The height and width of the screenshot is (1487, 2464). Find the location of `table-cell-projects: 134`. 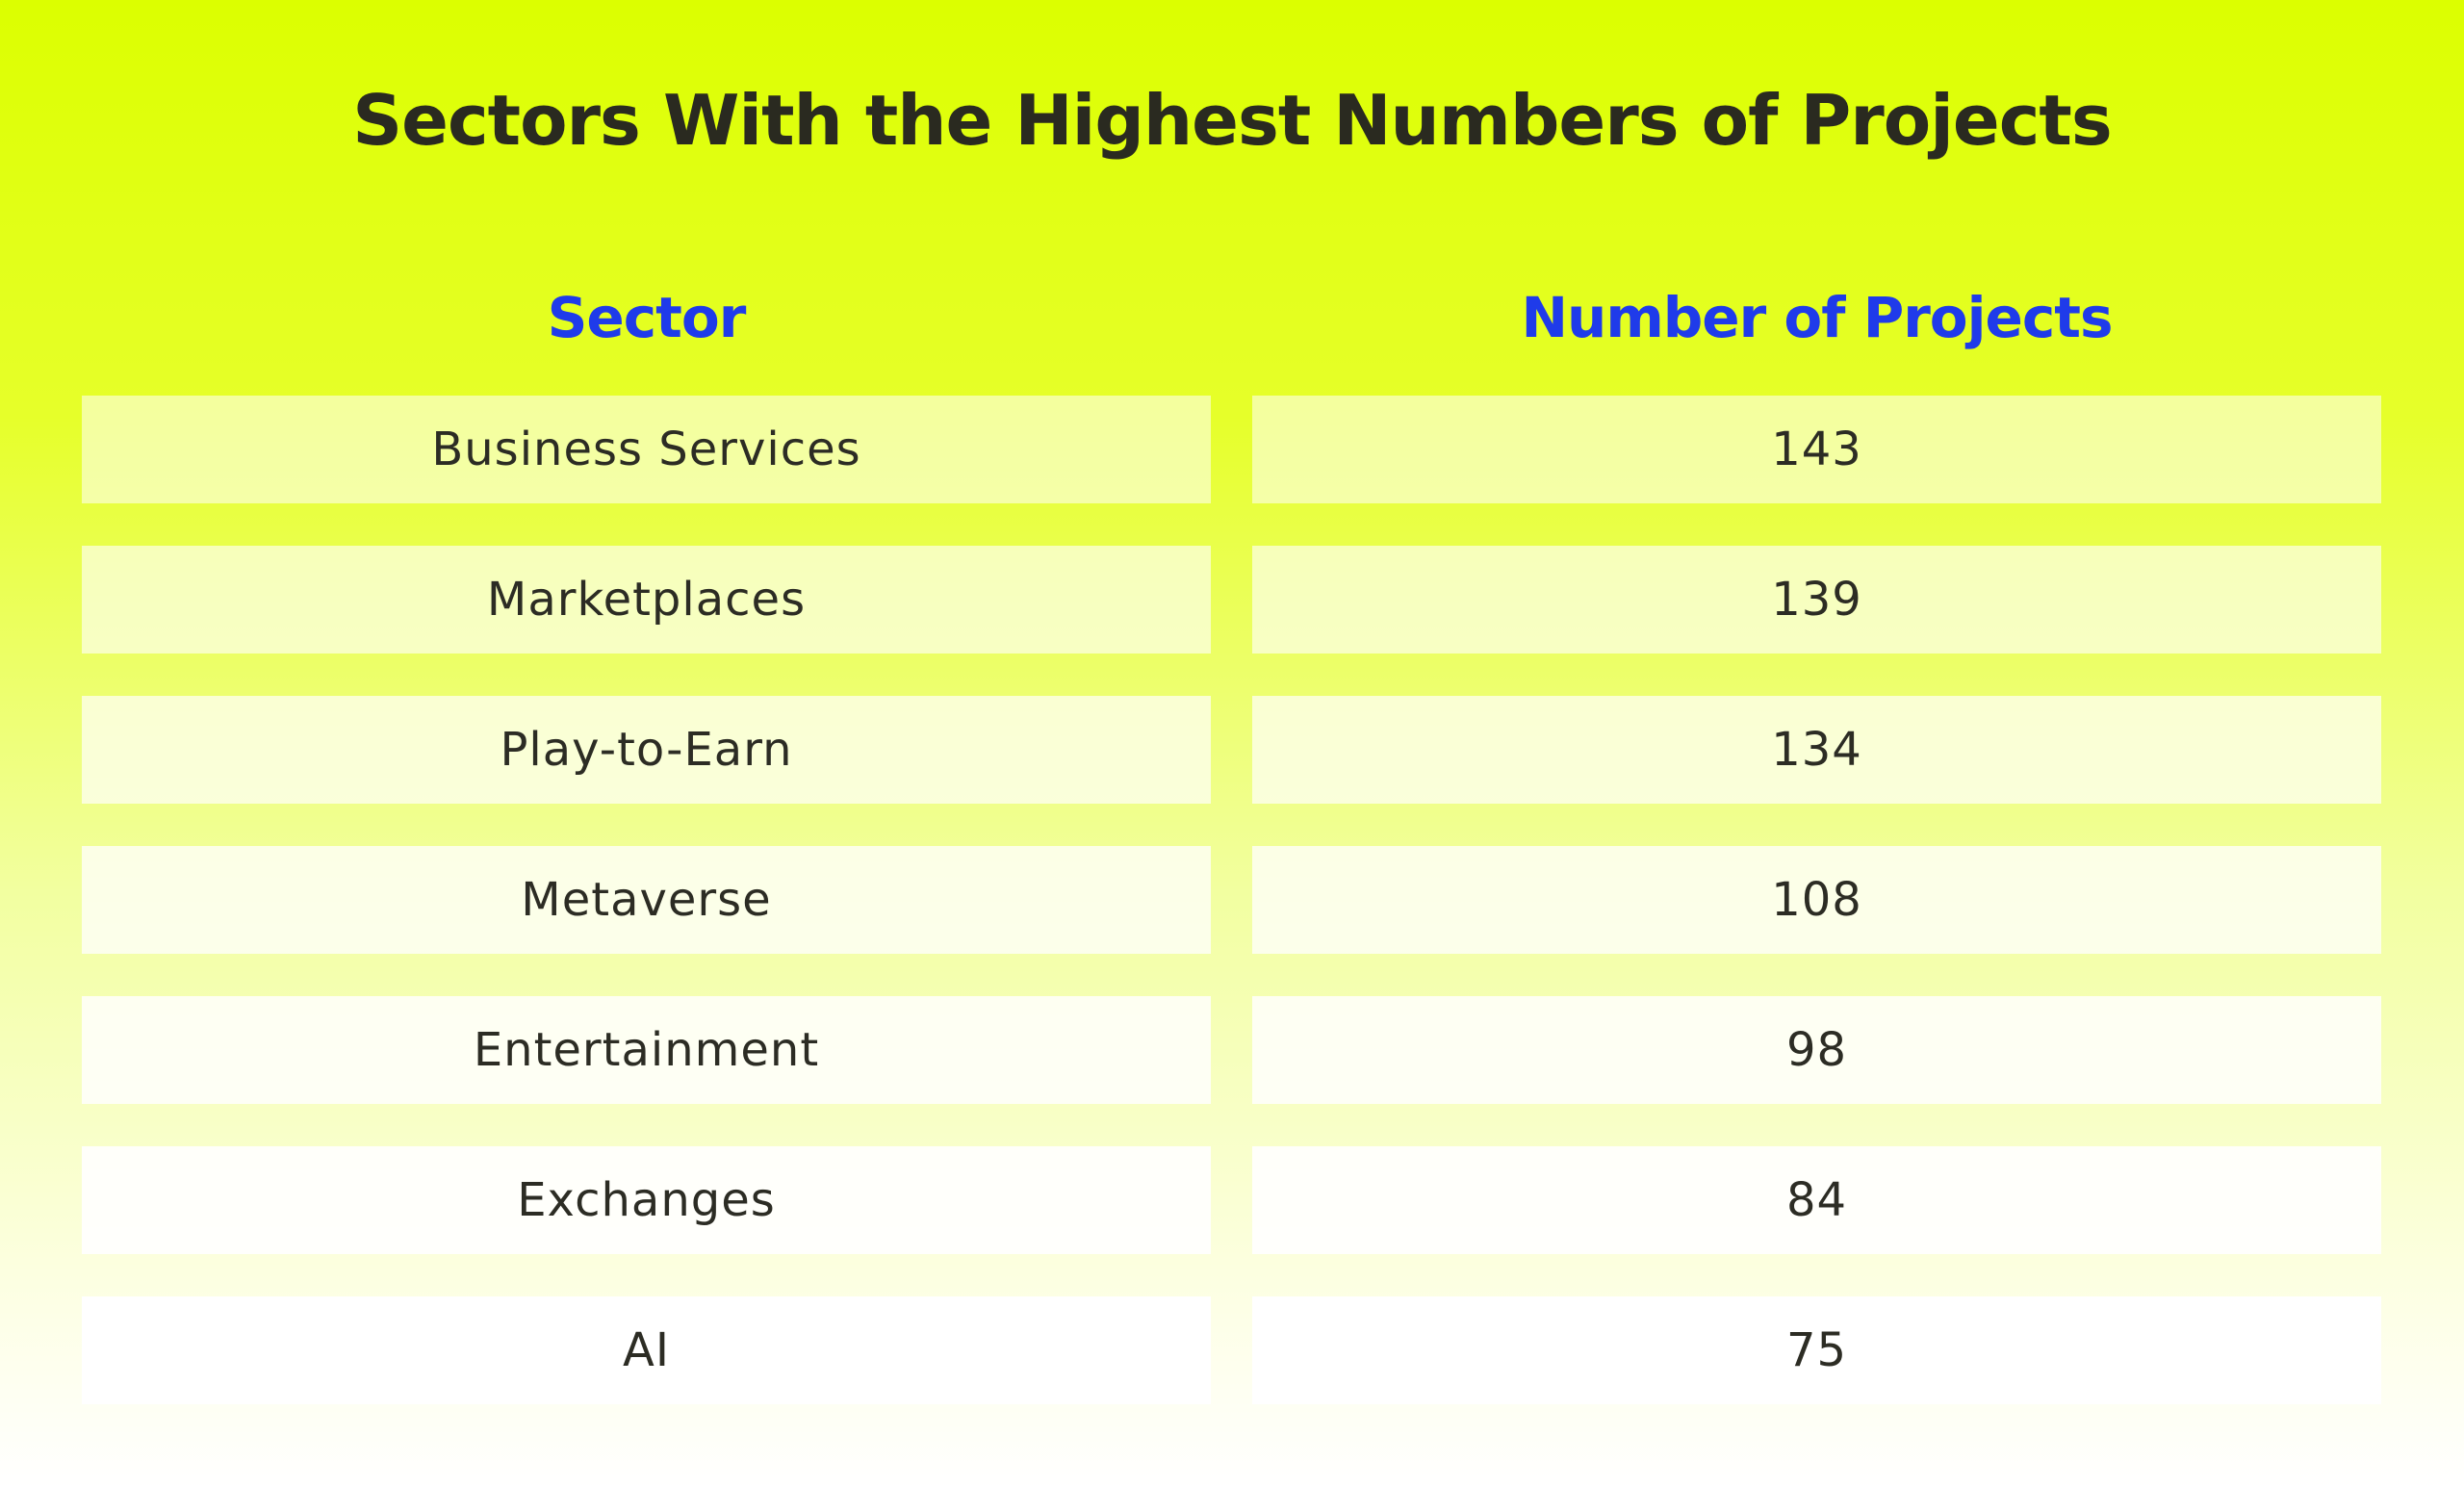

table-cell-projects: 134 is located at coordinates (1816, 750).